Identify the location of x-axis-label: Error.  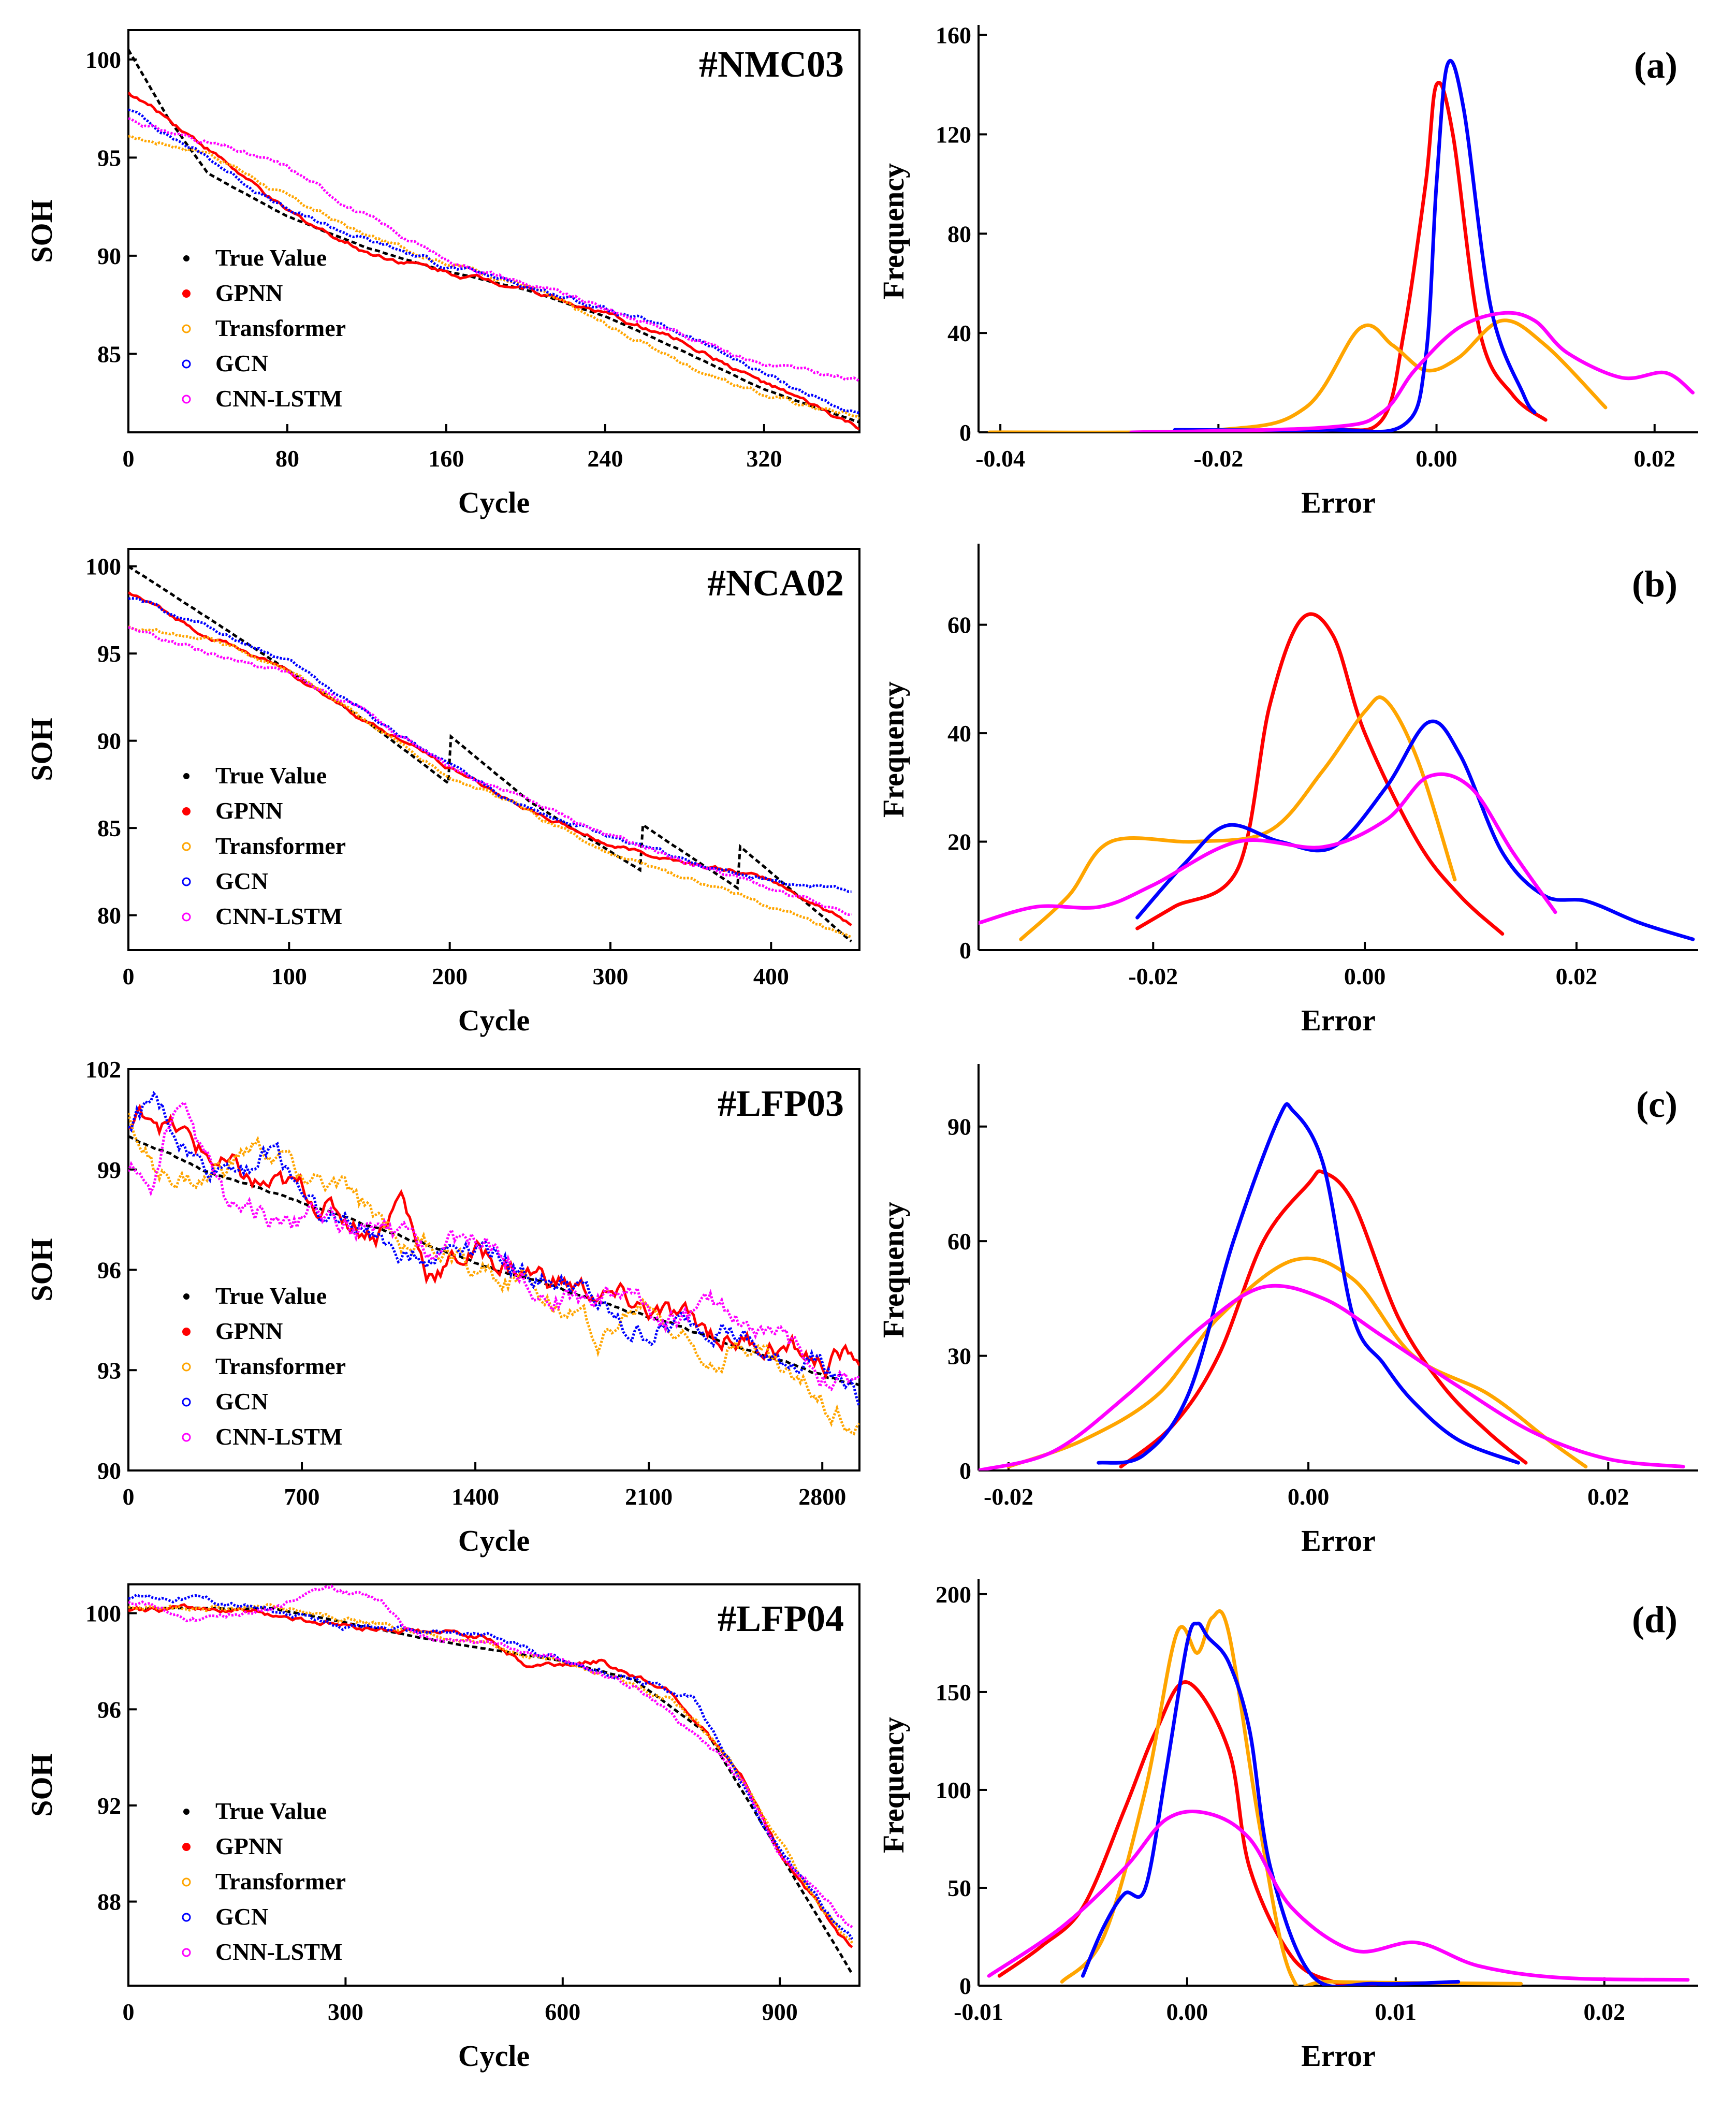
(1338, 502).